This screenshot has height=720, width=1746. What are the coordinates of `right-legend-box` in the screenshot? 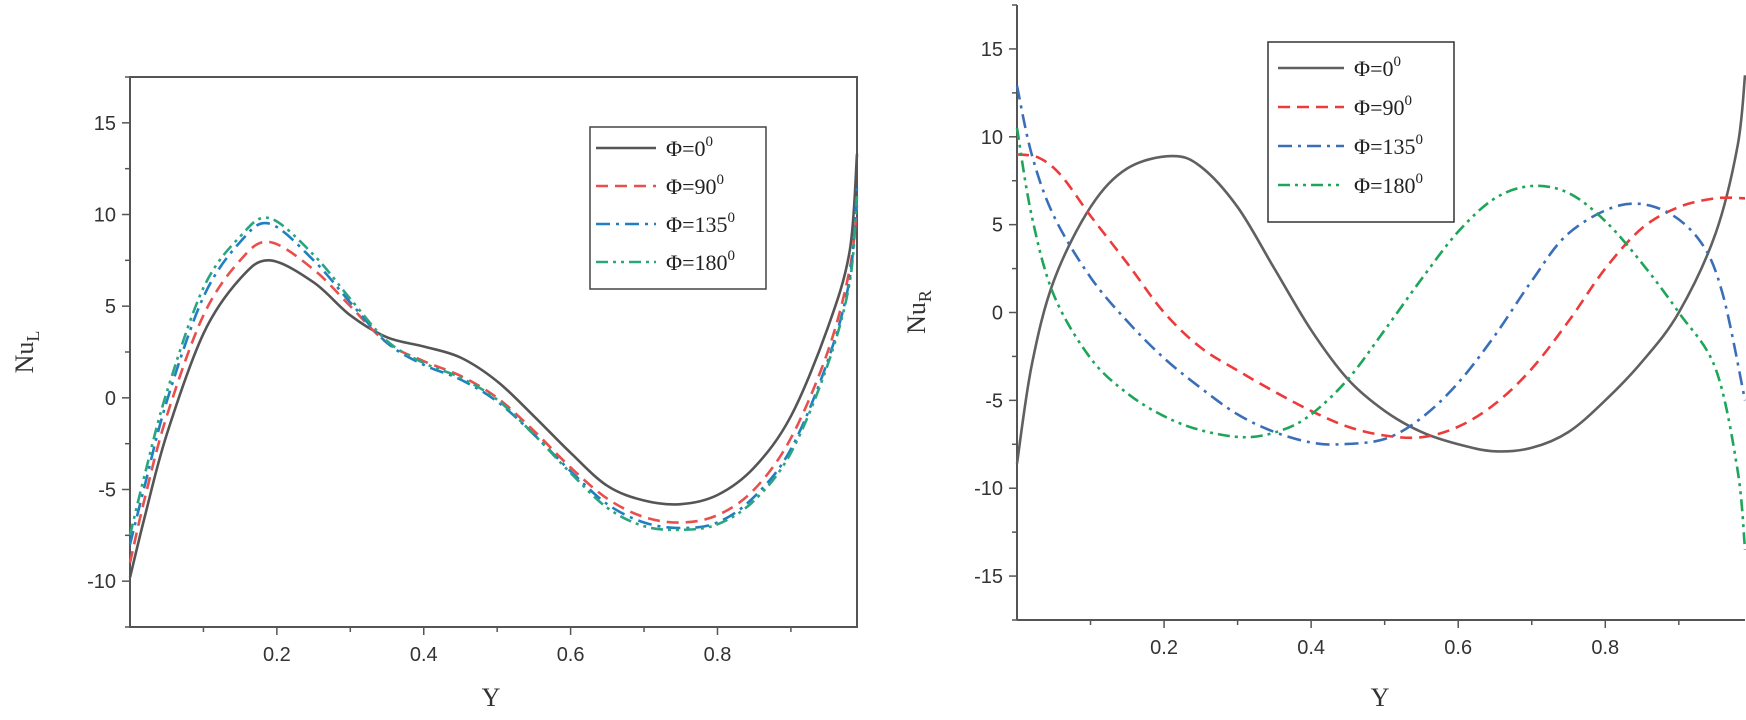 It's located at (1361, 132).